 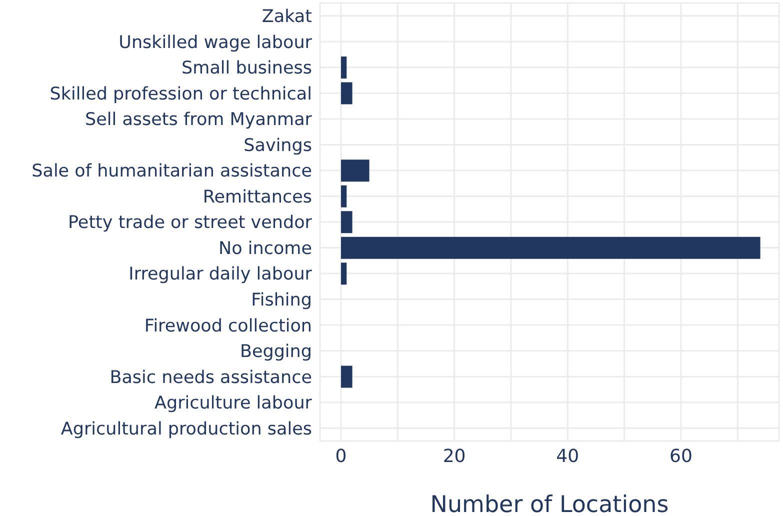 What do you see at coordinates (265, 248) in the screenshot?
I see `y-tick-label: No income` at bounding box center [265, 248].